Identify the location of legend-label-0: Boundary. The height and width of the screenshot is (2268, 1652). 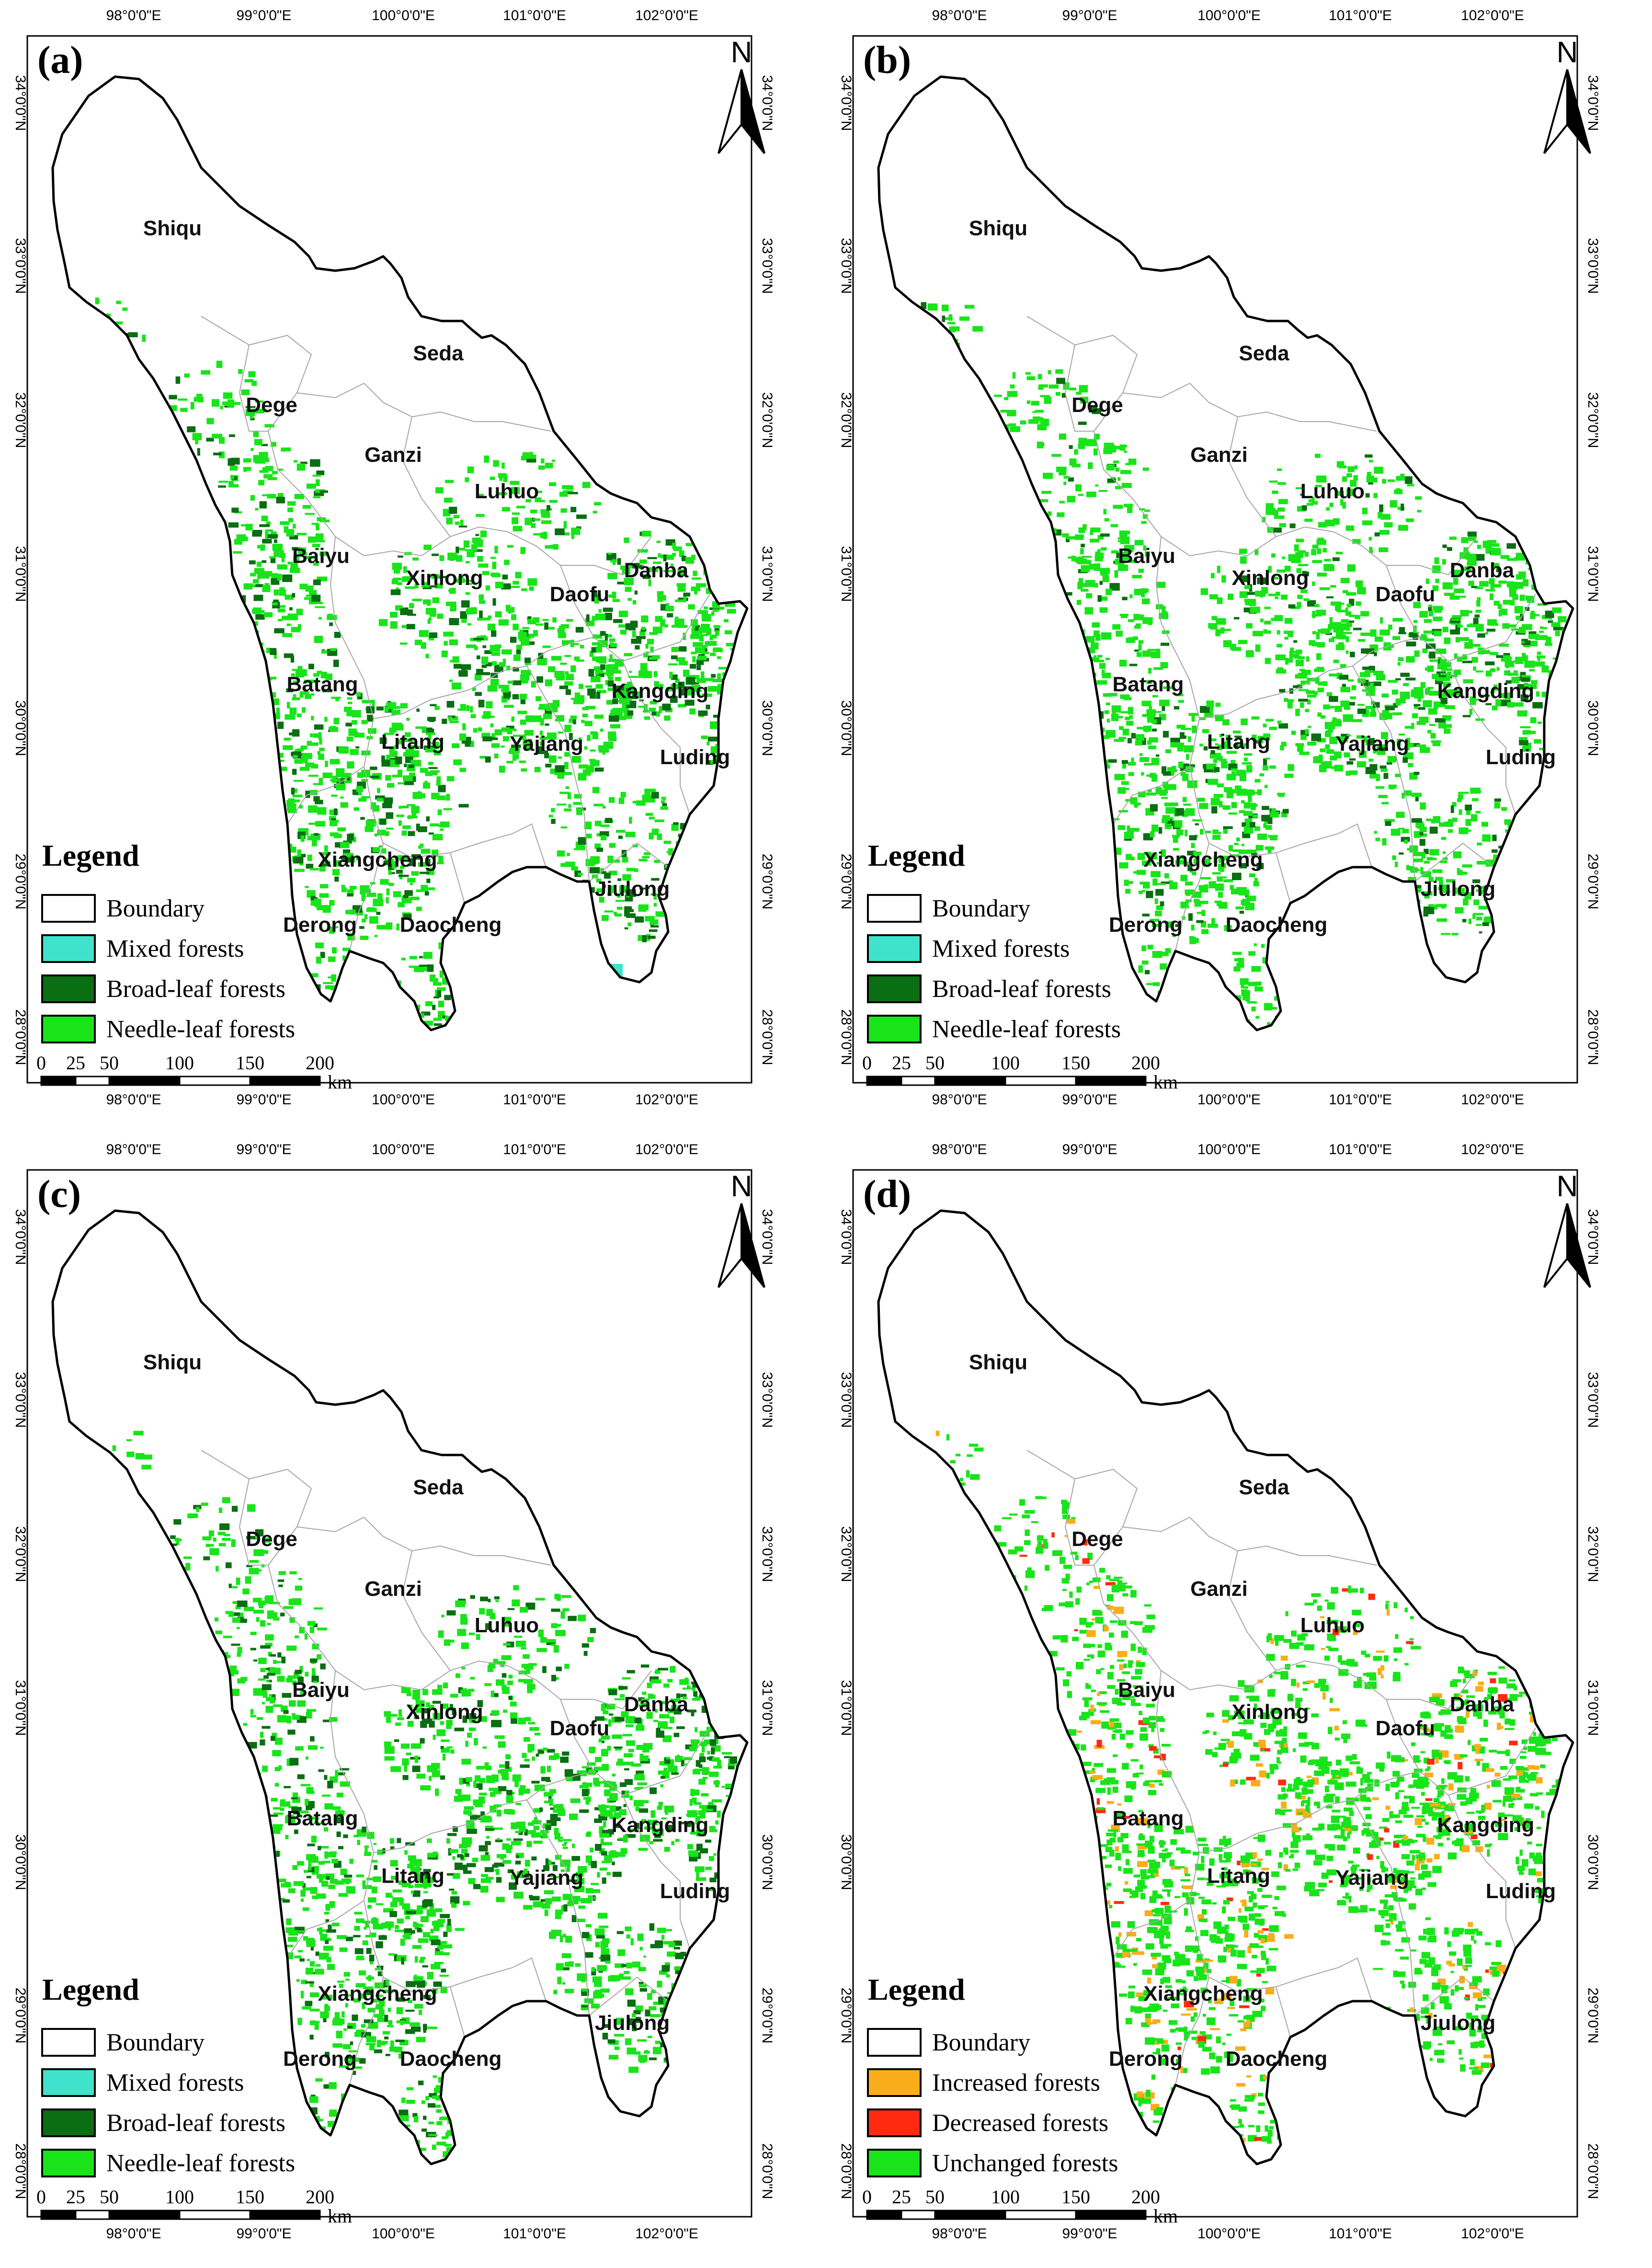
(981, 2042).